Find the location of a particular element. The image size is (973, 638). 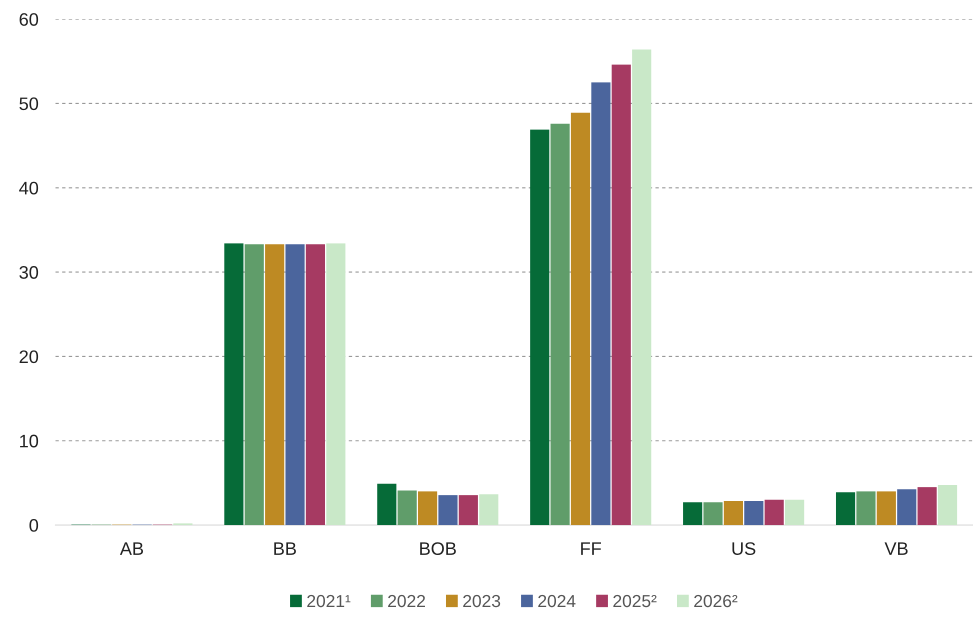

legend-label: 2026² is located at coordinates (716, 601).